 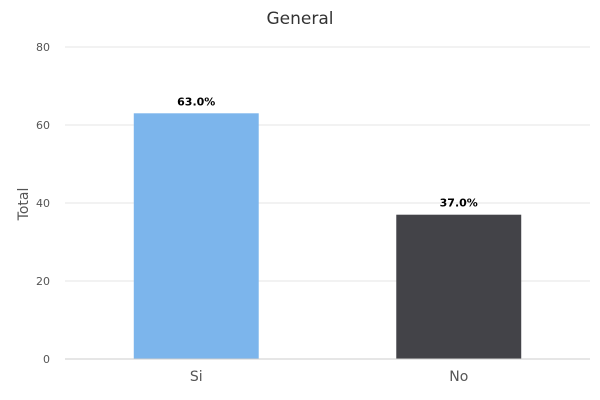 What do you see at coordinates (46, 359) in the screenshot?
I see `y-tick-label: 0` at bounding box center [46, 359].